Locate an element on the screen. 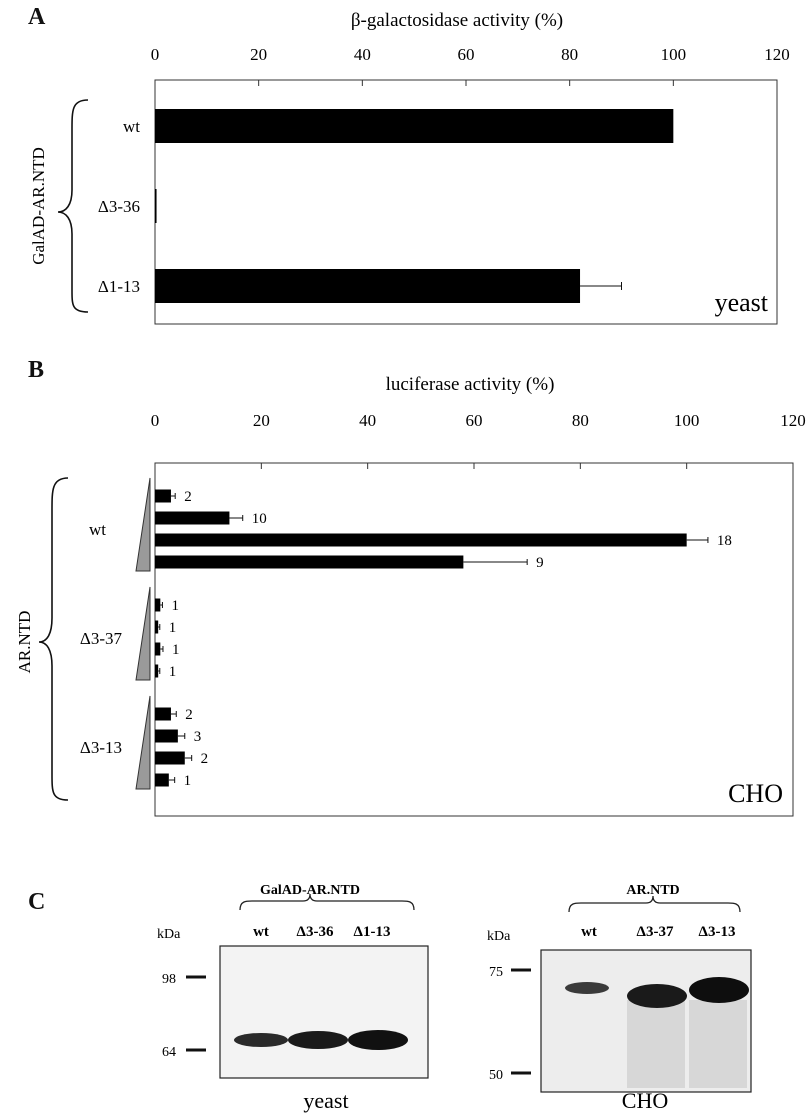 The height and width of the screenshot is (1114, 808). chart-a-annotation: yeast is located at coordinates (742, 302).